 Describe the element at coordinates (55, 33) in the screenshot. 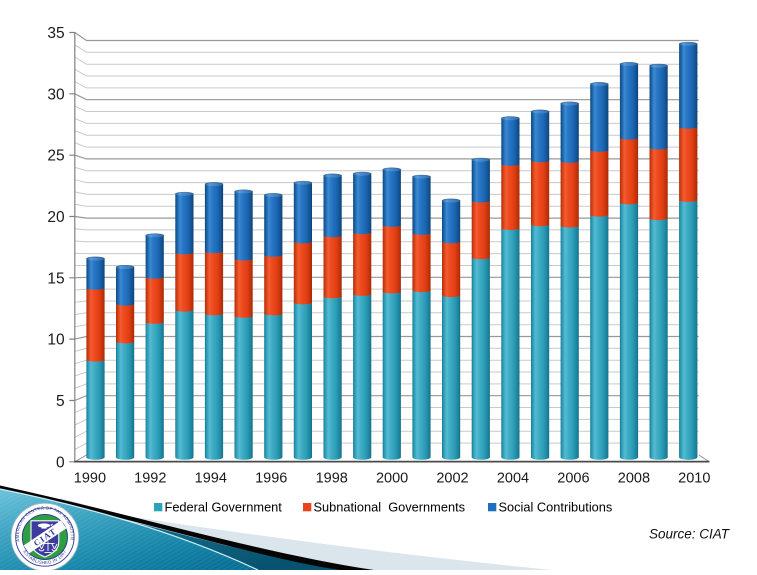

I see `svg-text: 35` at that location.